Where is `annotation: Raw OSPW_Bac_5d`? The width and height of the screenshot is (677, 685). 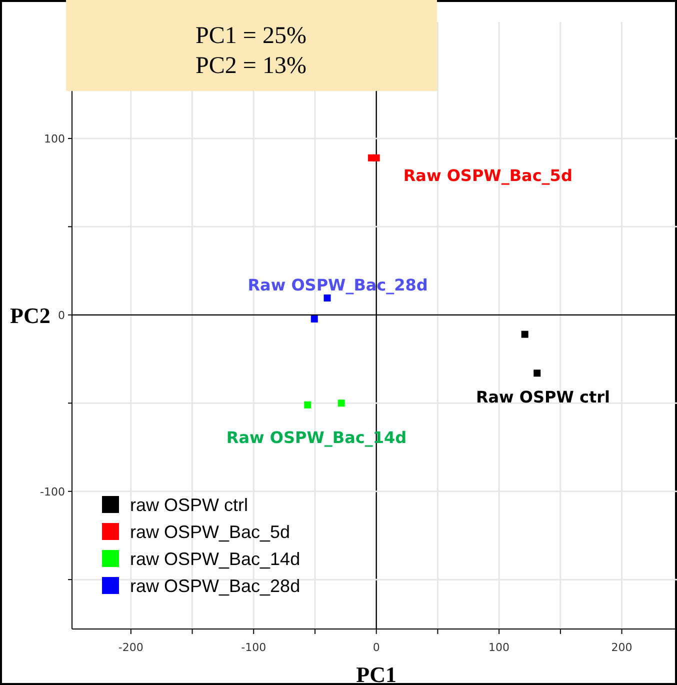
annotation: Raw OSPW_Bac_5d is located at coordinates (487, 175).